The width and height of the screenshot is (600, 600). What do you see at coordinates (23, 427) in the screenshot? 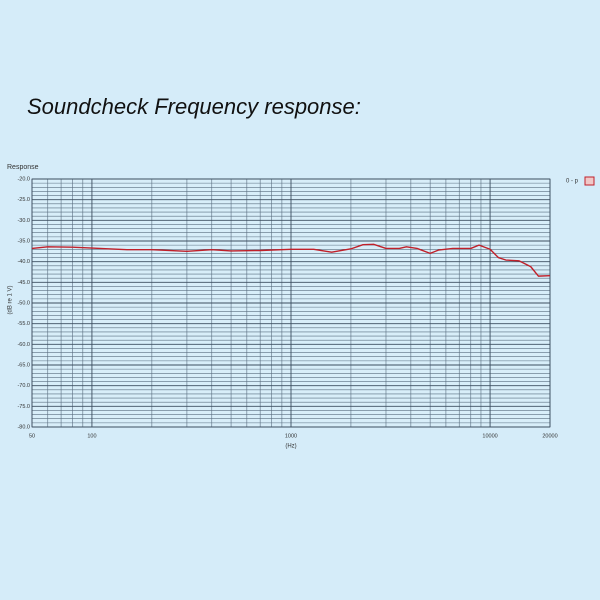
I see `y-tick-label: -80.0` at bounding box center [23, 427].